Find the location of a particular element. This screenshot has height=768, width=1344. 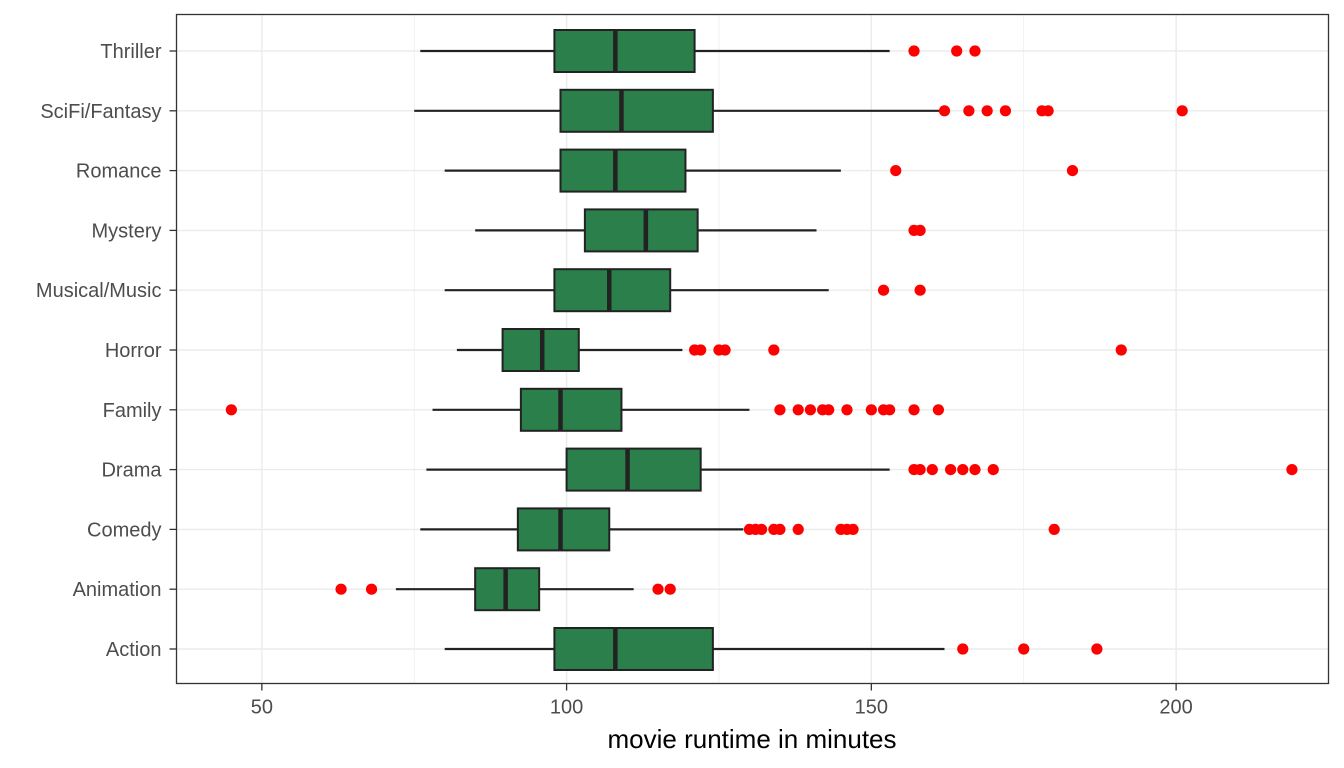

y-tick-label: Romance is located at coordinates (119, 172).